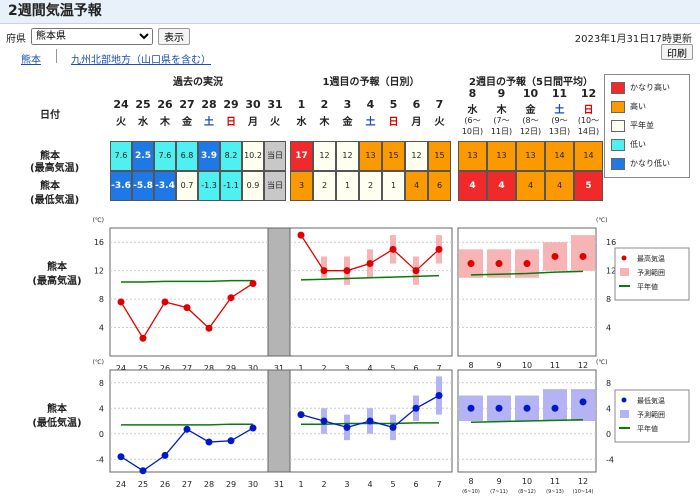 Image resolution: width=700 pixels, height=497 pixels. I want to click on temp-cell: 1, so click(347, 186).